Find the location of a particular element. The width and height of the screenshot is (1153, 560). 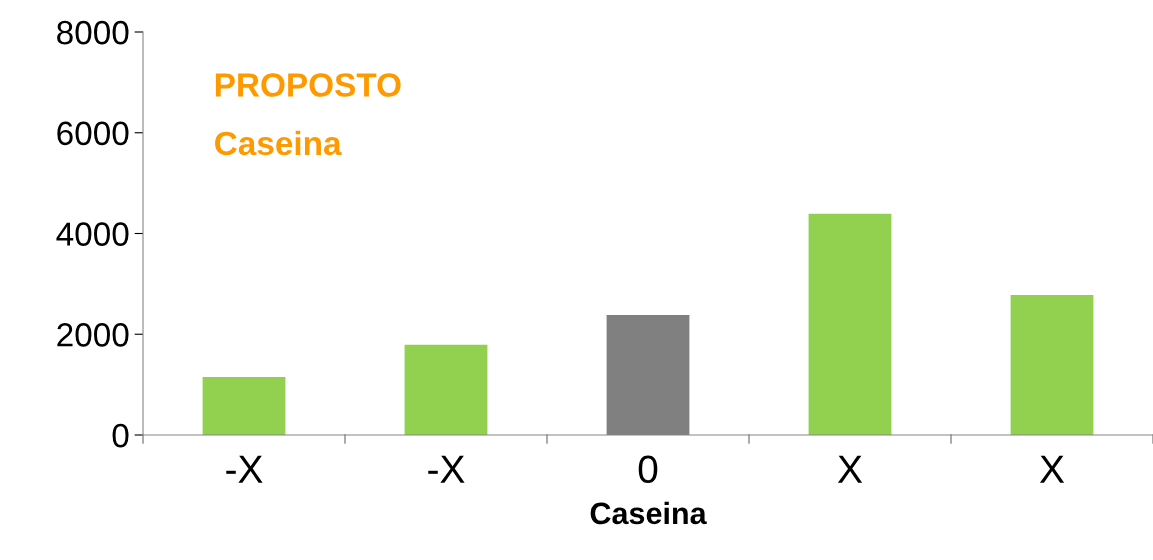

y-tick-label: 4000 is located at coordinates (92, 234).